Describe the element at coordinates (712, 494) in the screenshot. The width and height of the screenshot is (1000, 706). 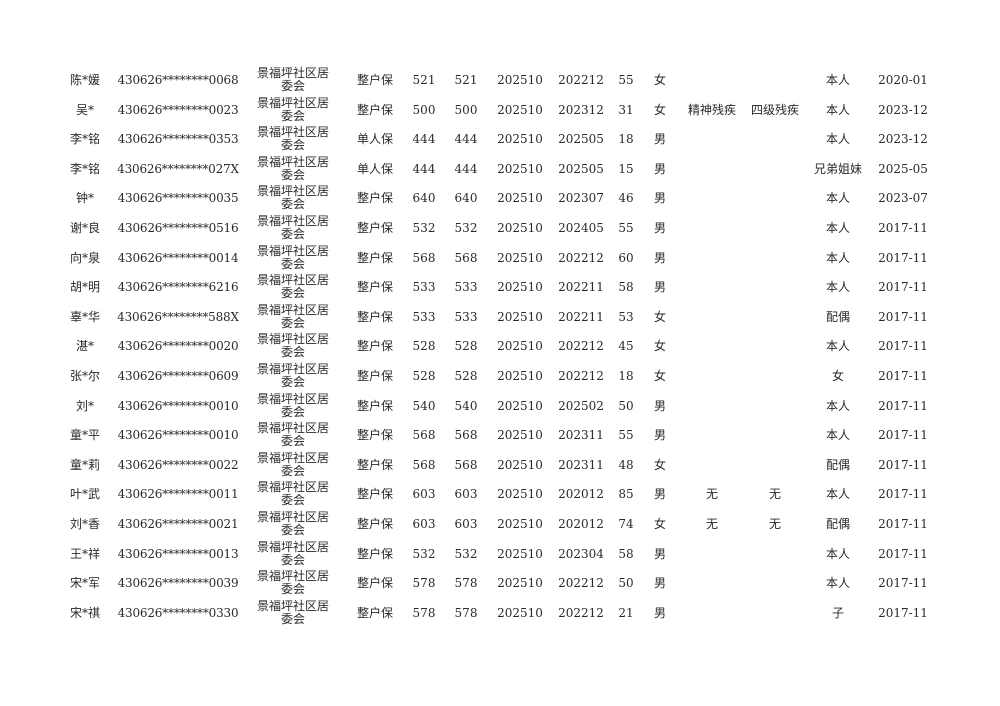
I see `disability-type-cell: 无` at that location.